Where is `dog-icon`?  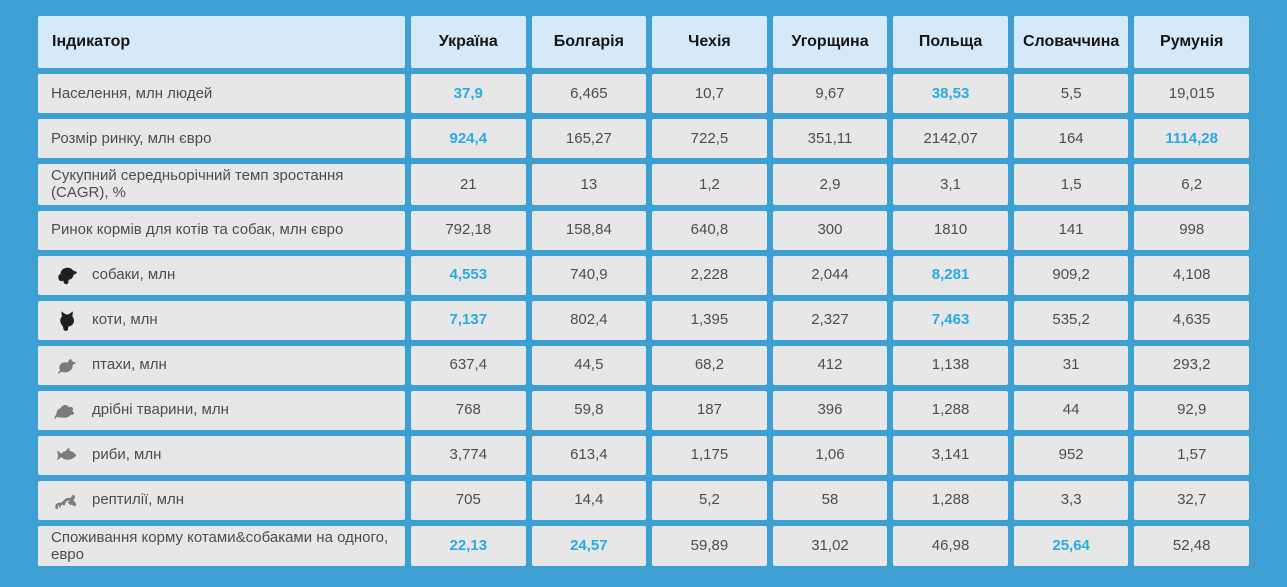
dog-icon is located at coordinates (66, 275).